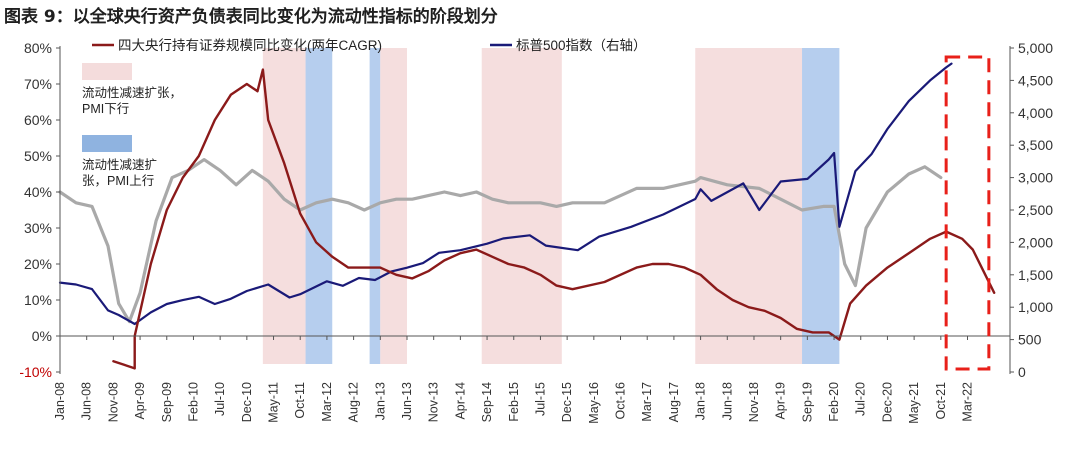 This screenshot has height=449, width=1075. What do you see at coordinates (38, 156) in the screenshot?
I see `y-left-tick-label: 50%` at bounding box center [38, 156].